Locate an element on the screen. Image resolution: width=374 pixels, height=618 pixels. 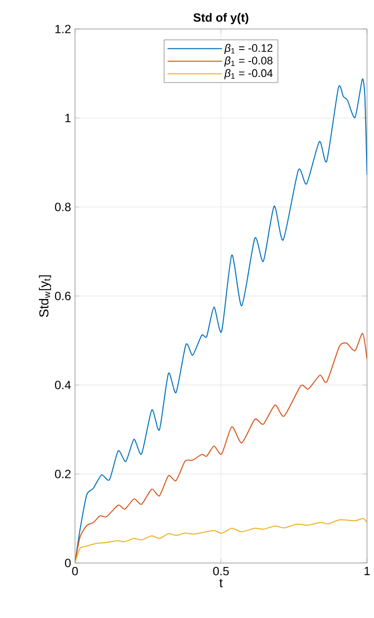
y-tick-label: 0.8 is located at coordinates (63, 207).